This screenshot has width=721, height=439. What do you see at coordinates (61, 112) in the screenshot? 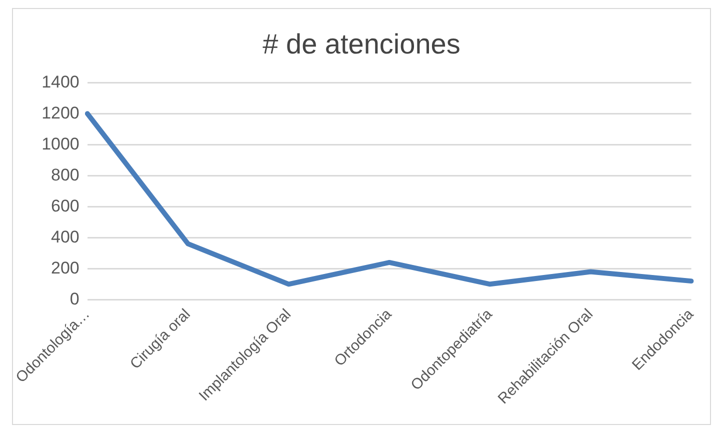
I see `y-tick-label: 1200` at bounding box center [61, 112].